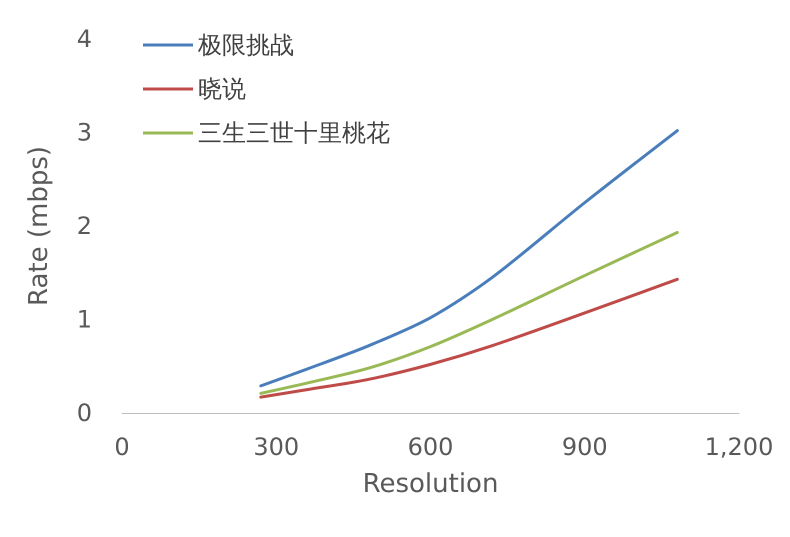  I want to click on y-tick-label: 4, so click(84, 39).